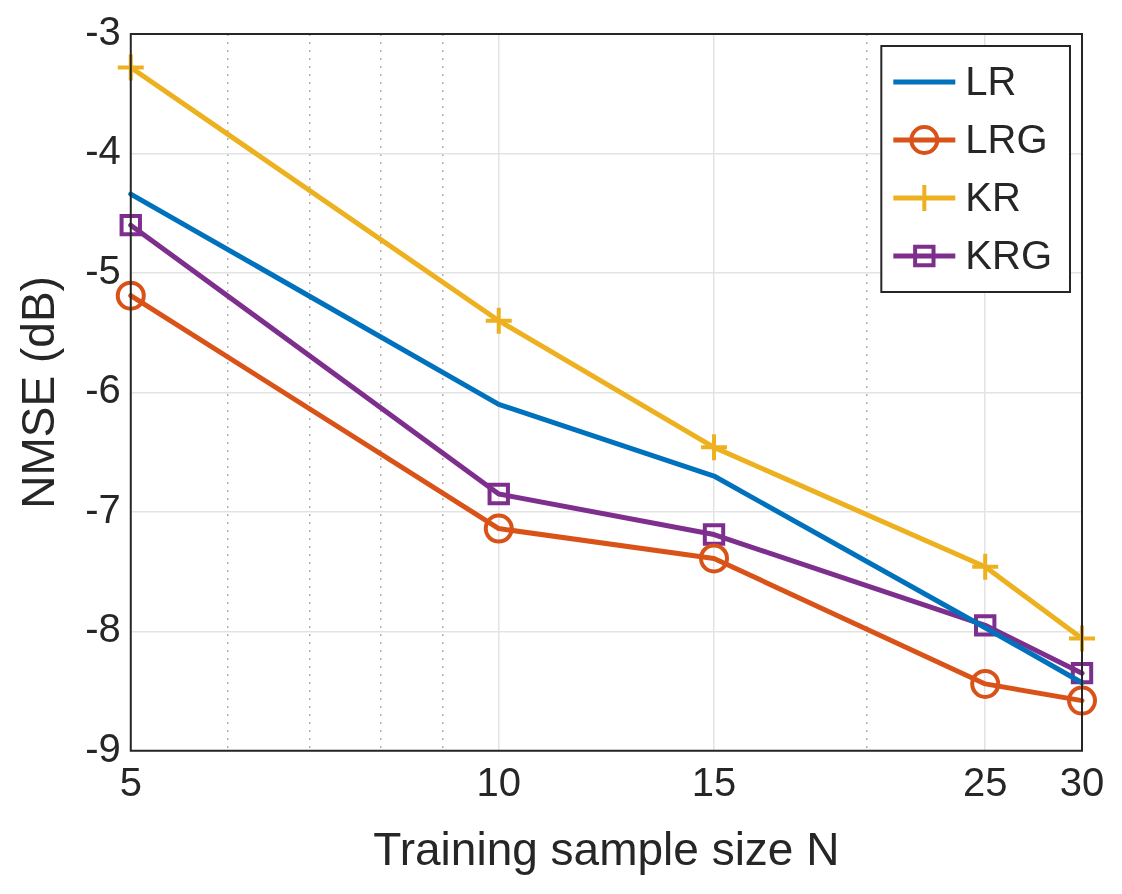 The height and width of the screenshot is (894, 1122). I want to click on y-tick-label: -6, so click(103, 389).